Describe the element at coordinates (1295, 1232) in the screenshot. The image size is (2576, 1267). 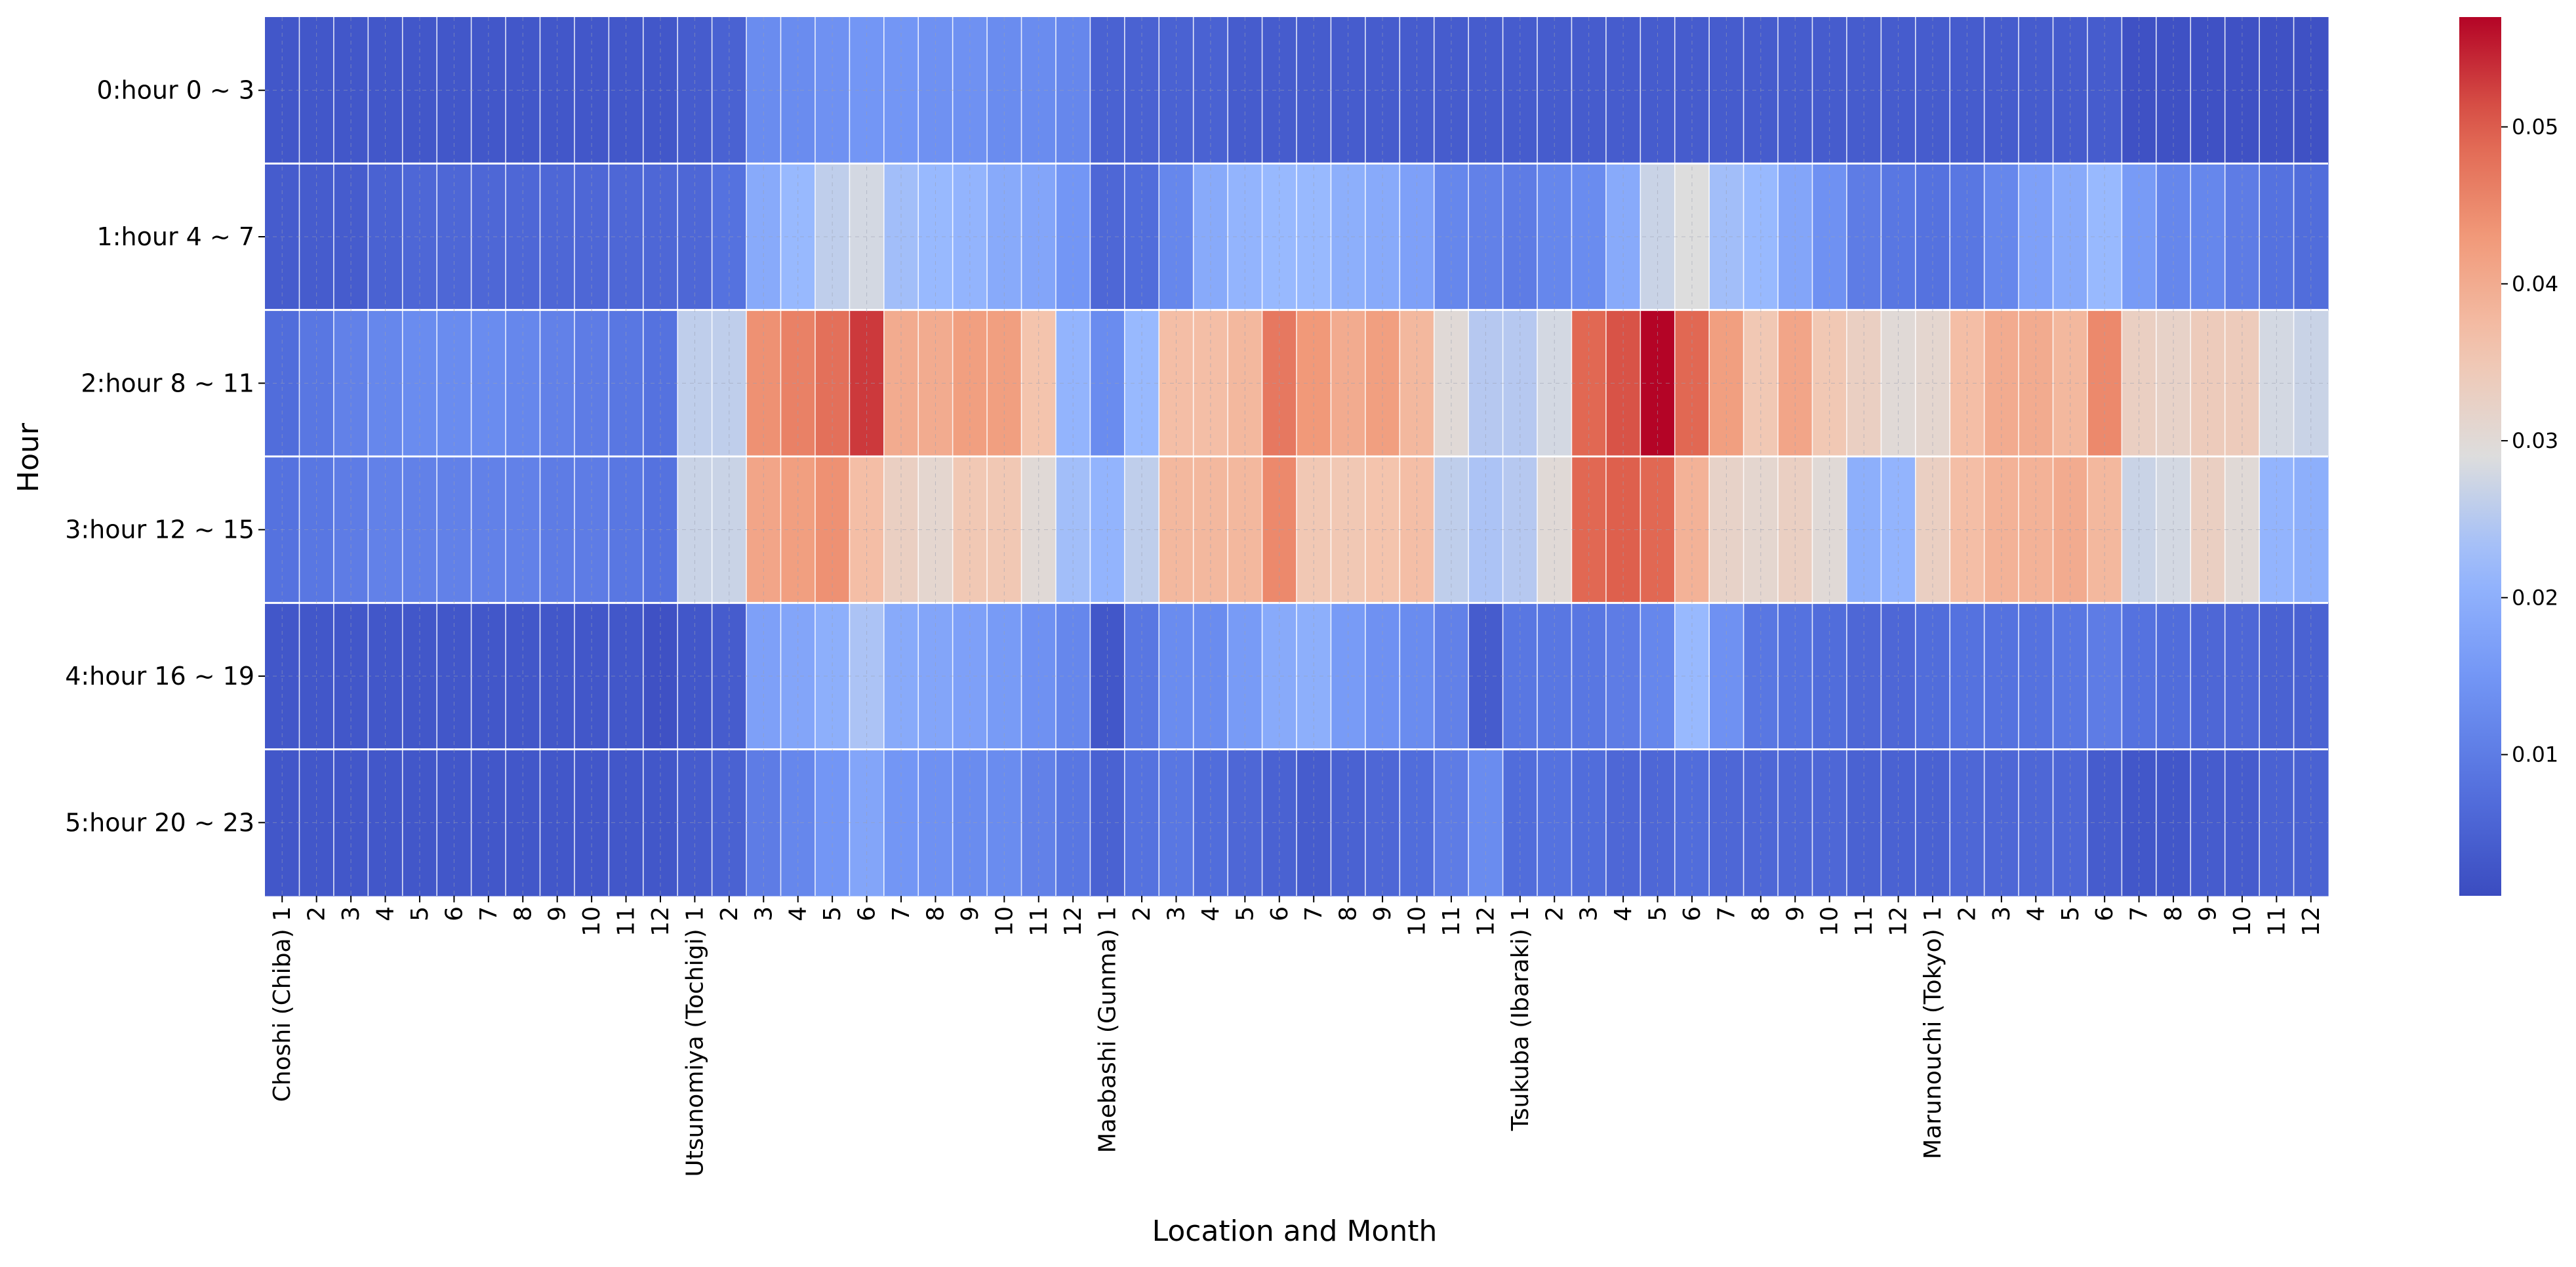
I see `x-axis-title: Location and Month` at that location.